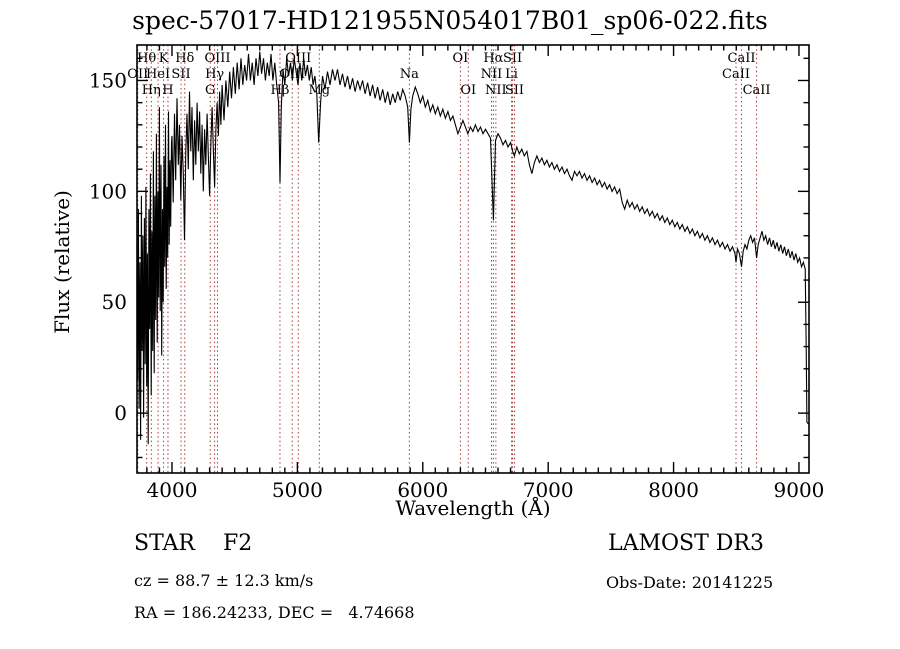 The image size is (900, 649). What do you see at coordinates (690, 582) in the screenshot?
I see `obs-date-text: Obs-Date: 20141225` at bounding box center [690, 582].